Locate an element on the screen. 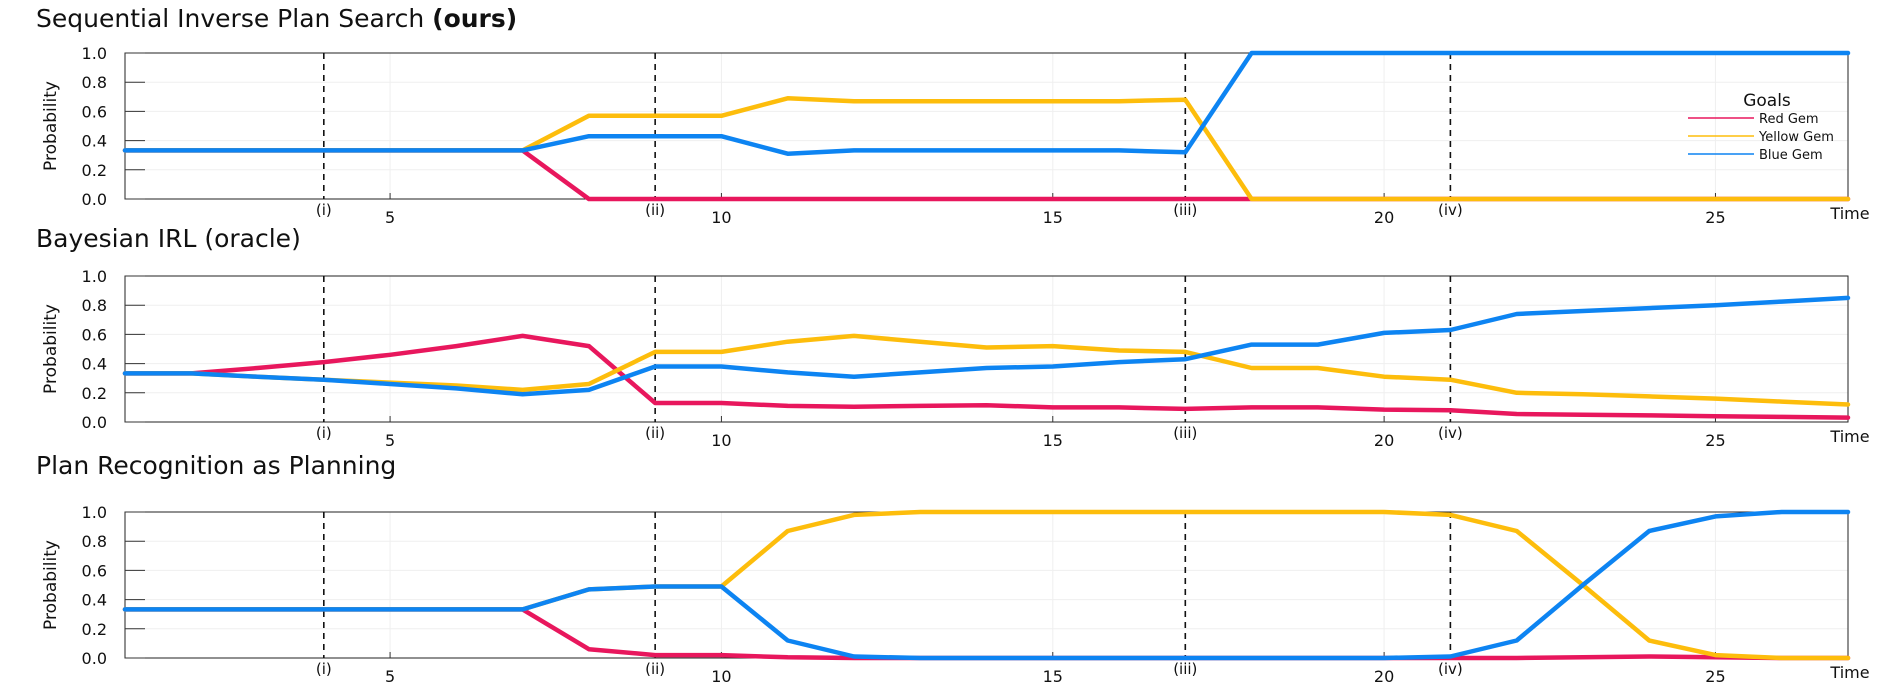 Image resolution: width=1894 pixels, height=696 pixels. legend-title: Goals is located at coordinates (1767, 101).